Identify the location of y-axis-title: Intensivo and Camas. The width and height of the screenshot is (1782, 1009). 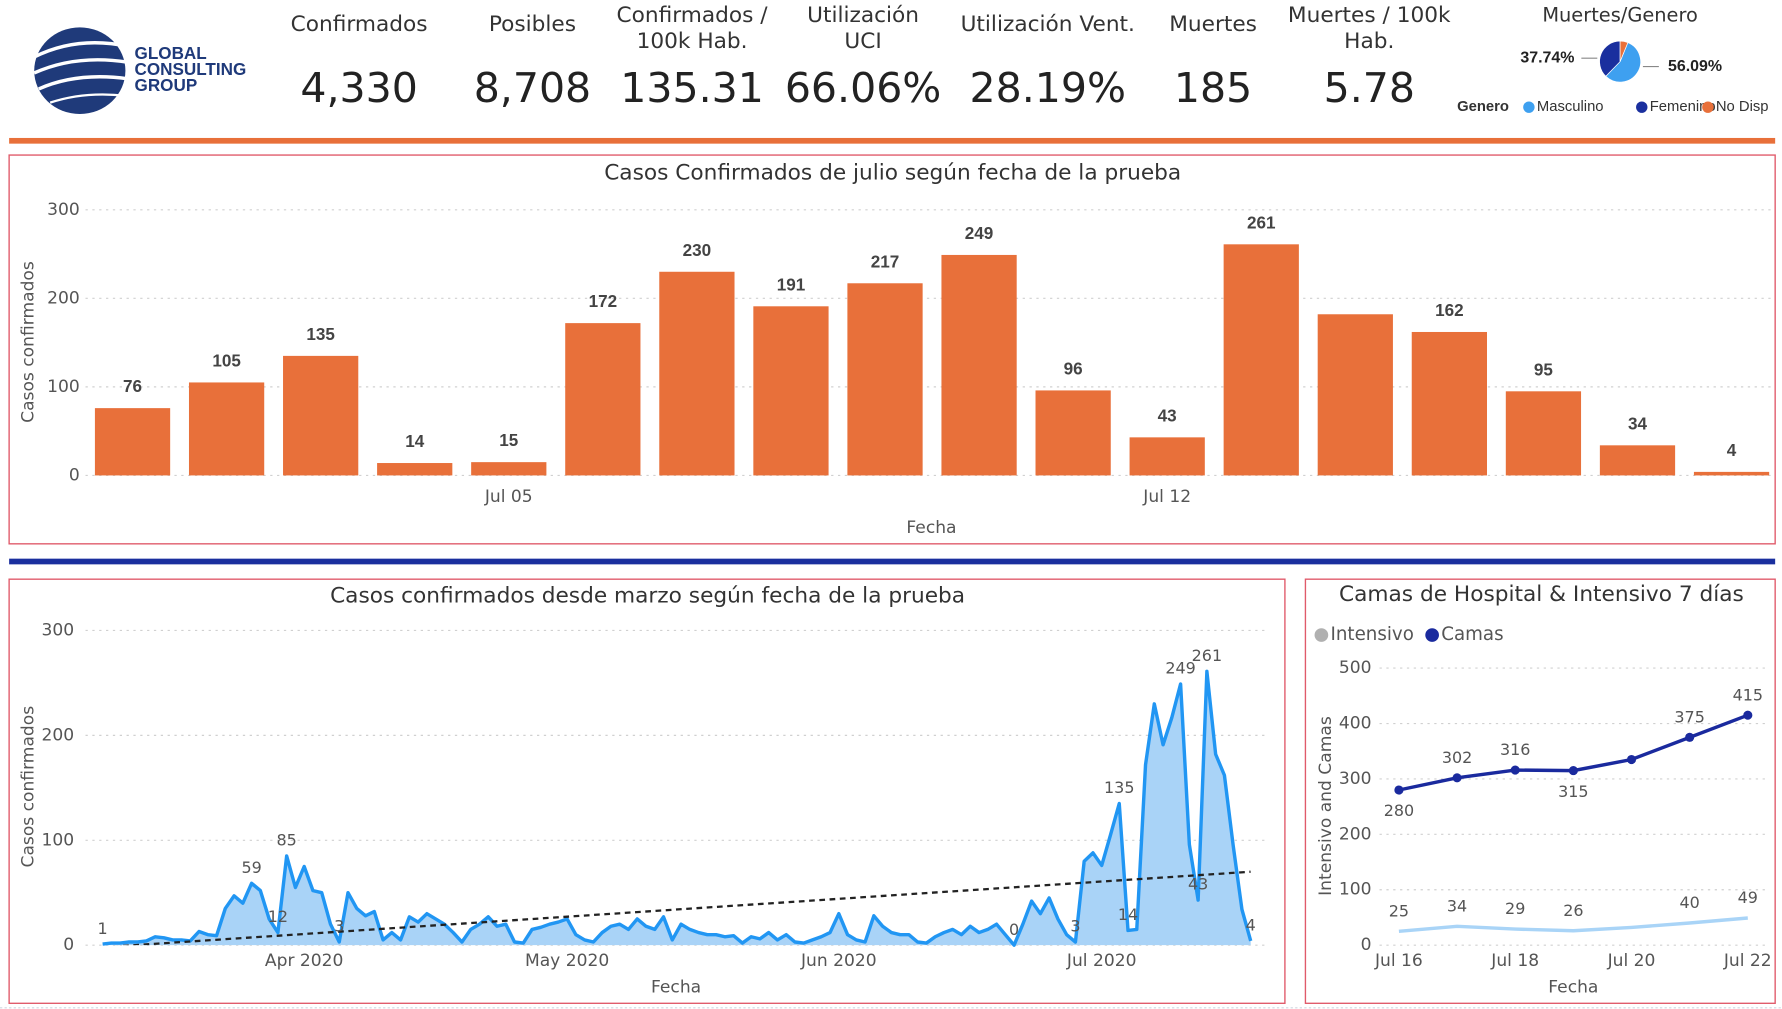
(1326, 806).